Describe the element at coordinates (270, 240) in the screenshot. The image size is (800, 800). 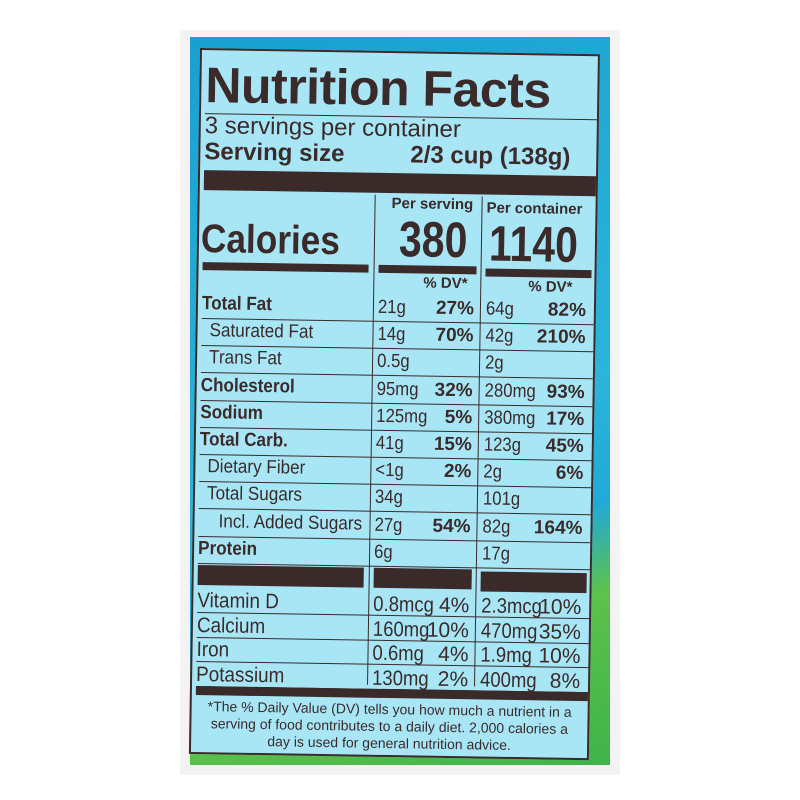
I see `calories-label: Calories` at that location.